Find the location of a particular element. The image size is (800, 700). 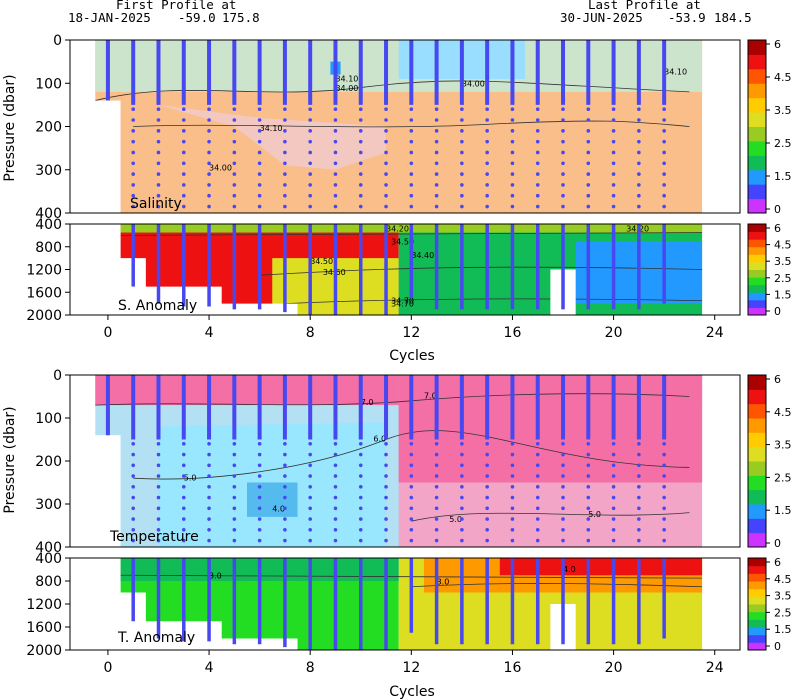

temp-contour-label: 5.0 is located at coordinates (594, 514).